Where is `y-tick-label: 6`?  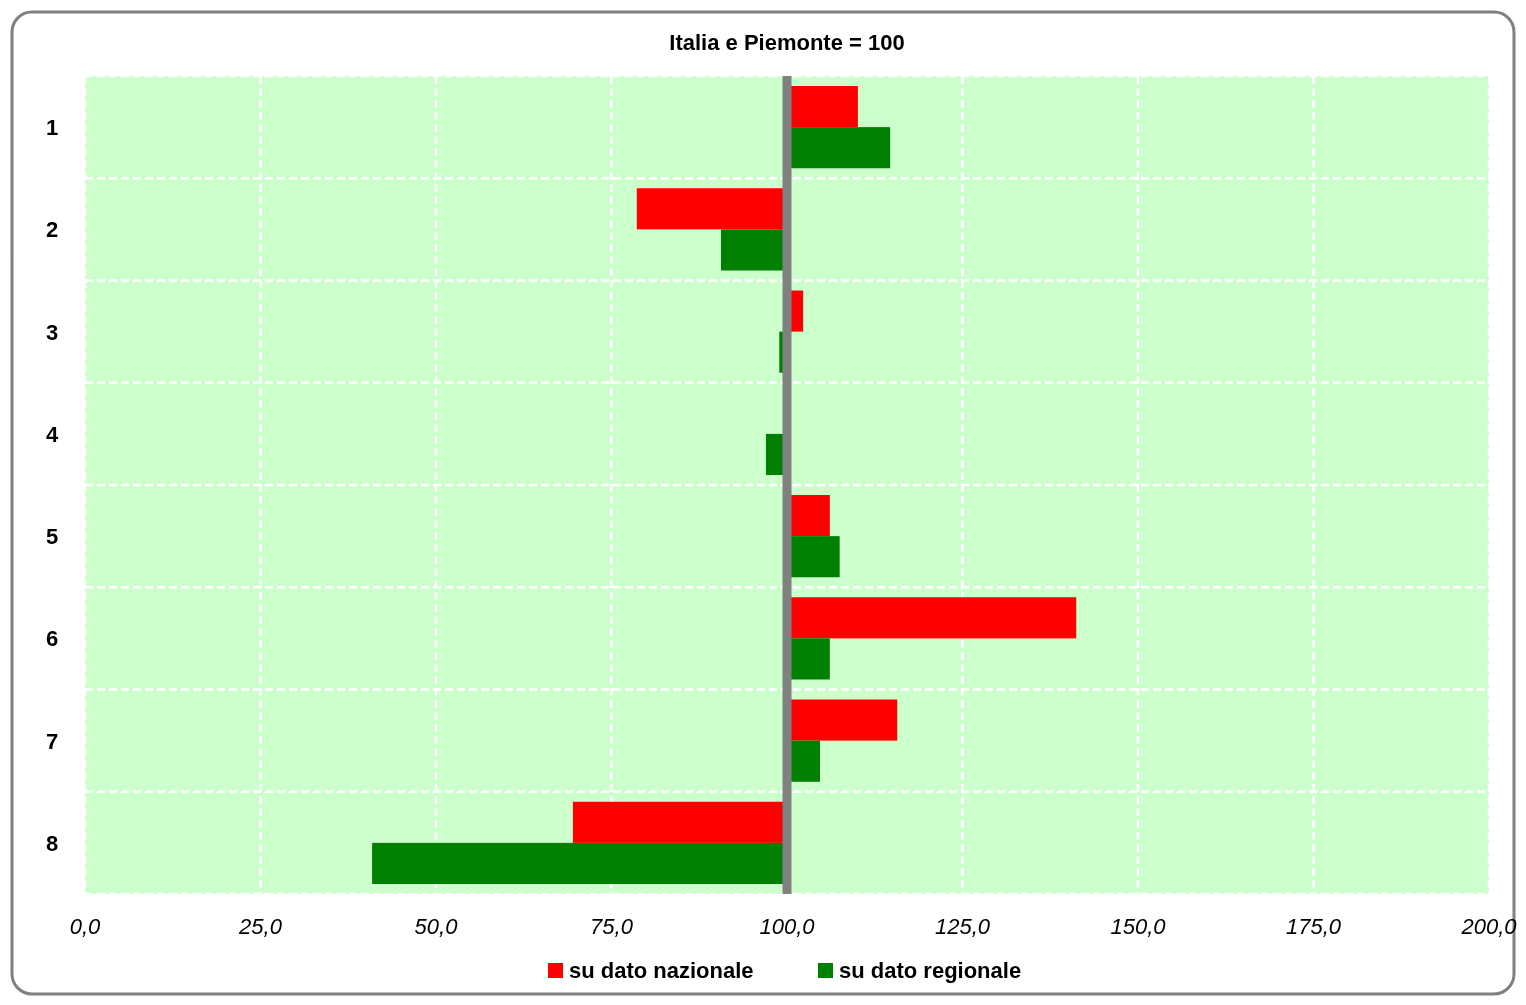
y-tick-label: 6 is located at coordinates (52, 639).